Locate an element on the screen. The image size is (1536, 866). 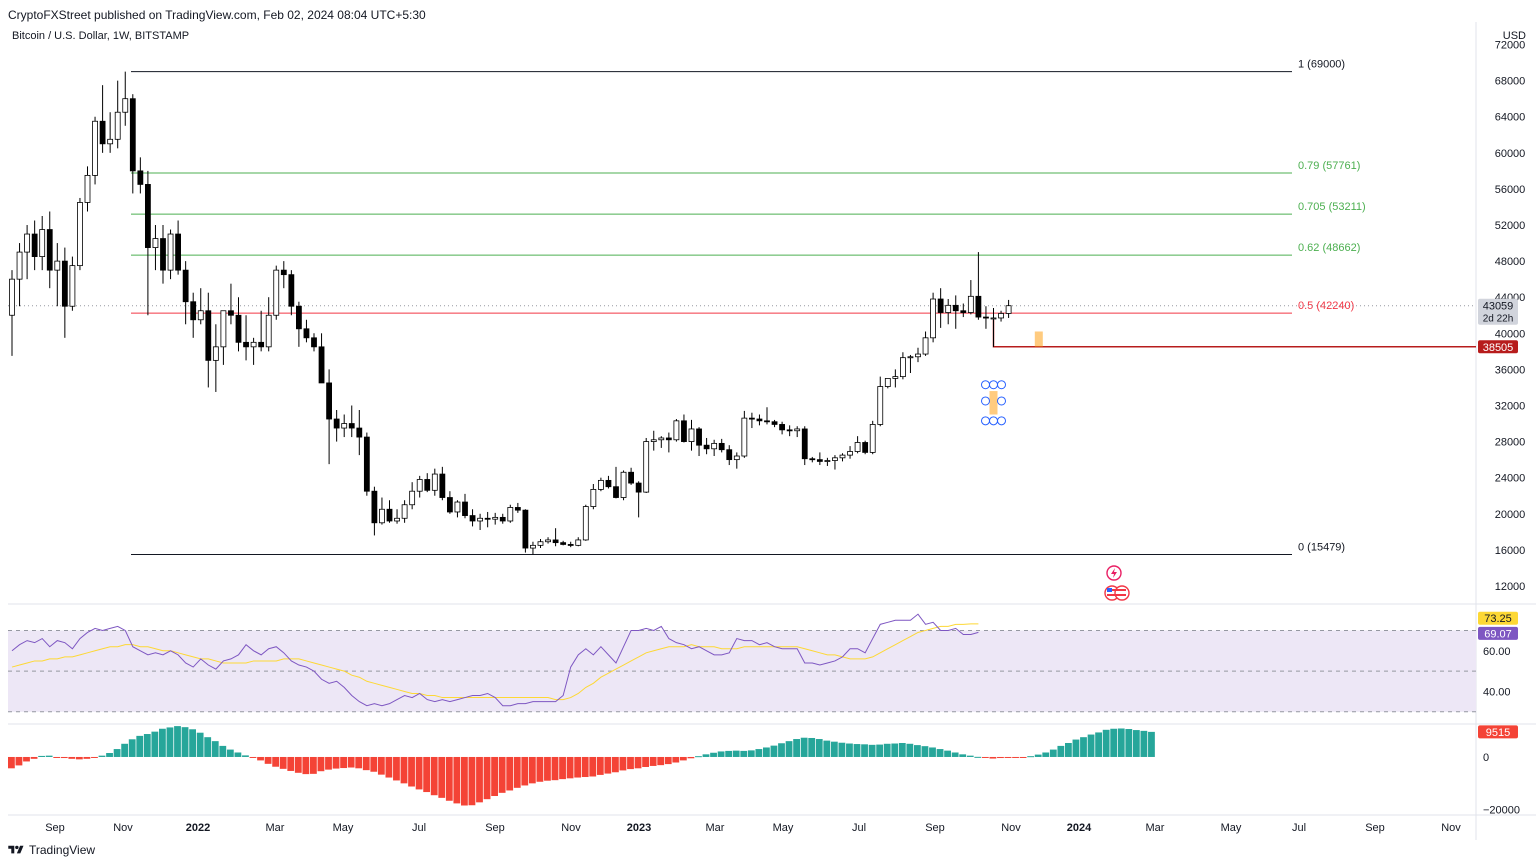
us-flag-event-icon is located at coordinates (1122, 593).